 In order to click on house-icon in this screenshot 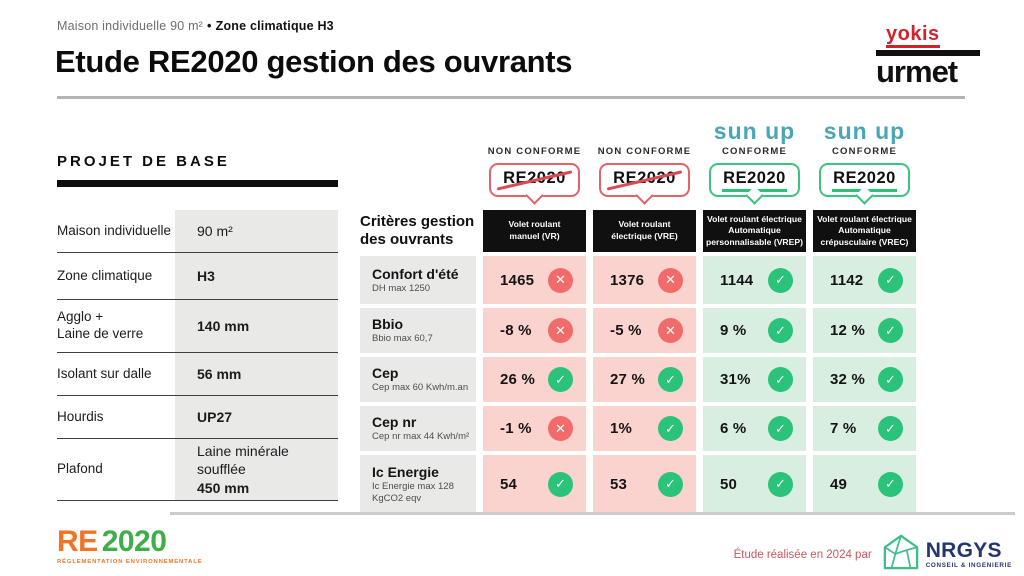, I will do `click(901, 554)`.